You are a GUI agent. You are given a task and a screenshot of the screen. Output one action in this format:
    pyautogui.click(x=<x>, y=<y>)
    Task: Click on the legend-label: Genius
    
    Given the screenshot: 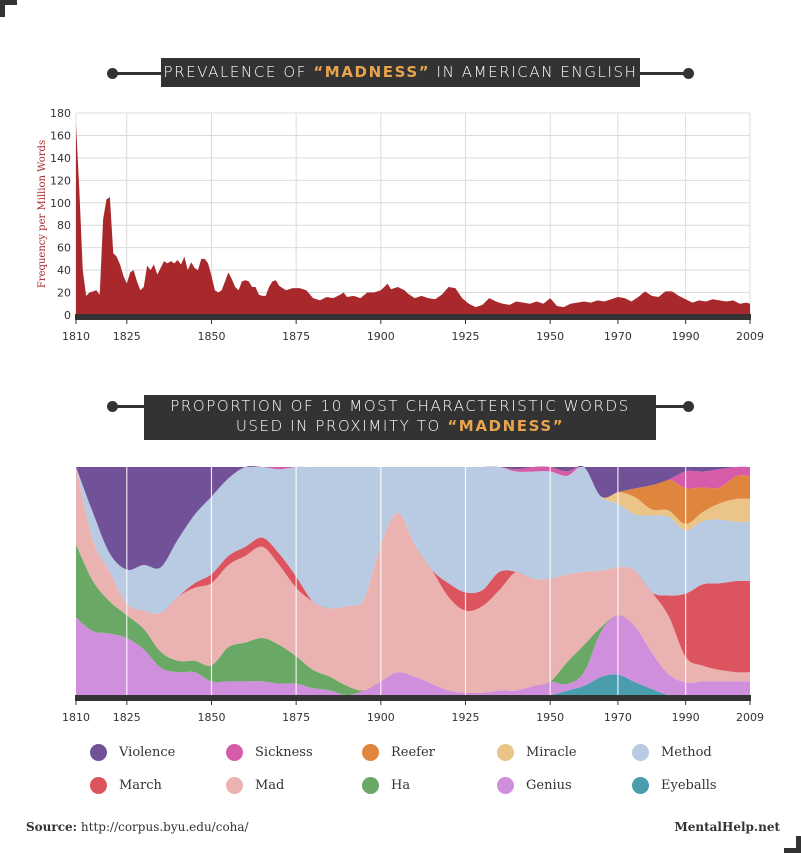 What is the action you would take?
    pyautogui.click(x=549, y=785)
    